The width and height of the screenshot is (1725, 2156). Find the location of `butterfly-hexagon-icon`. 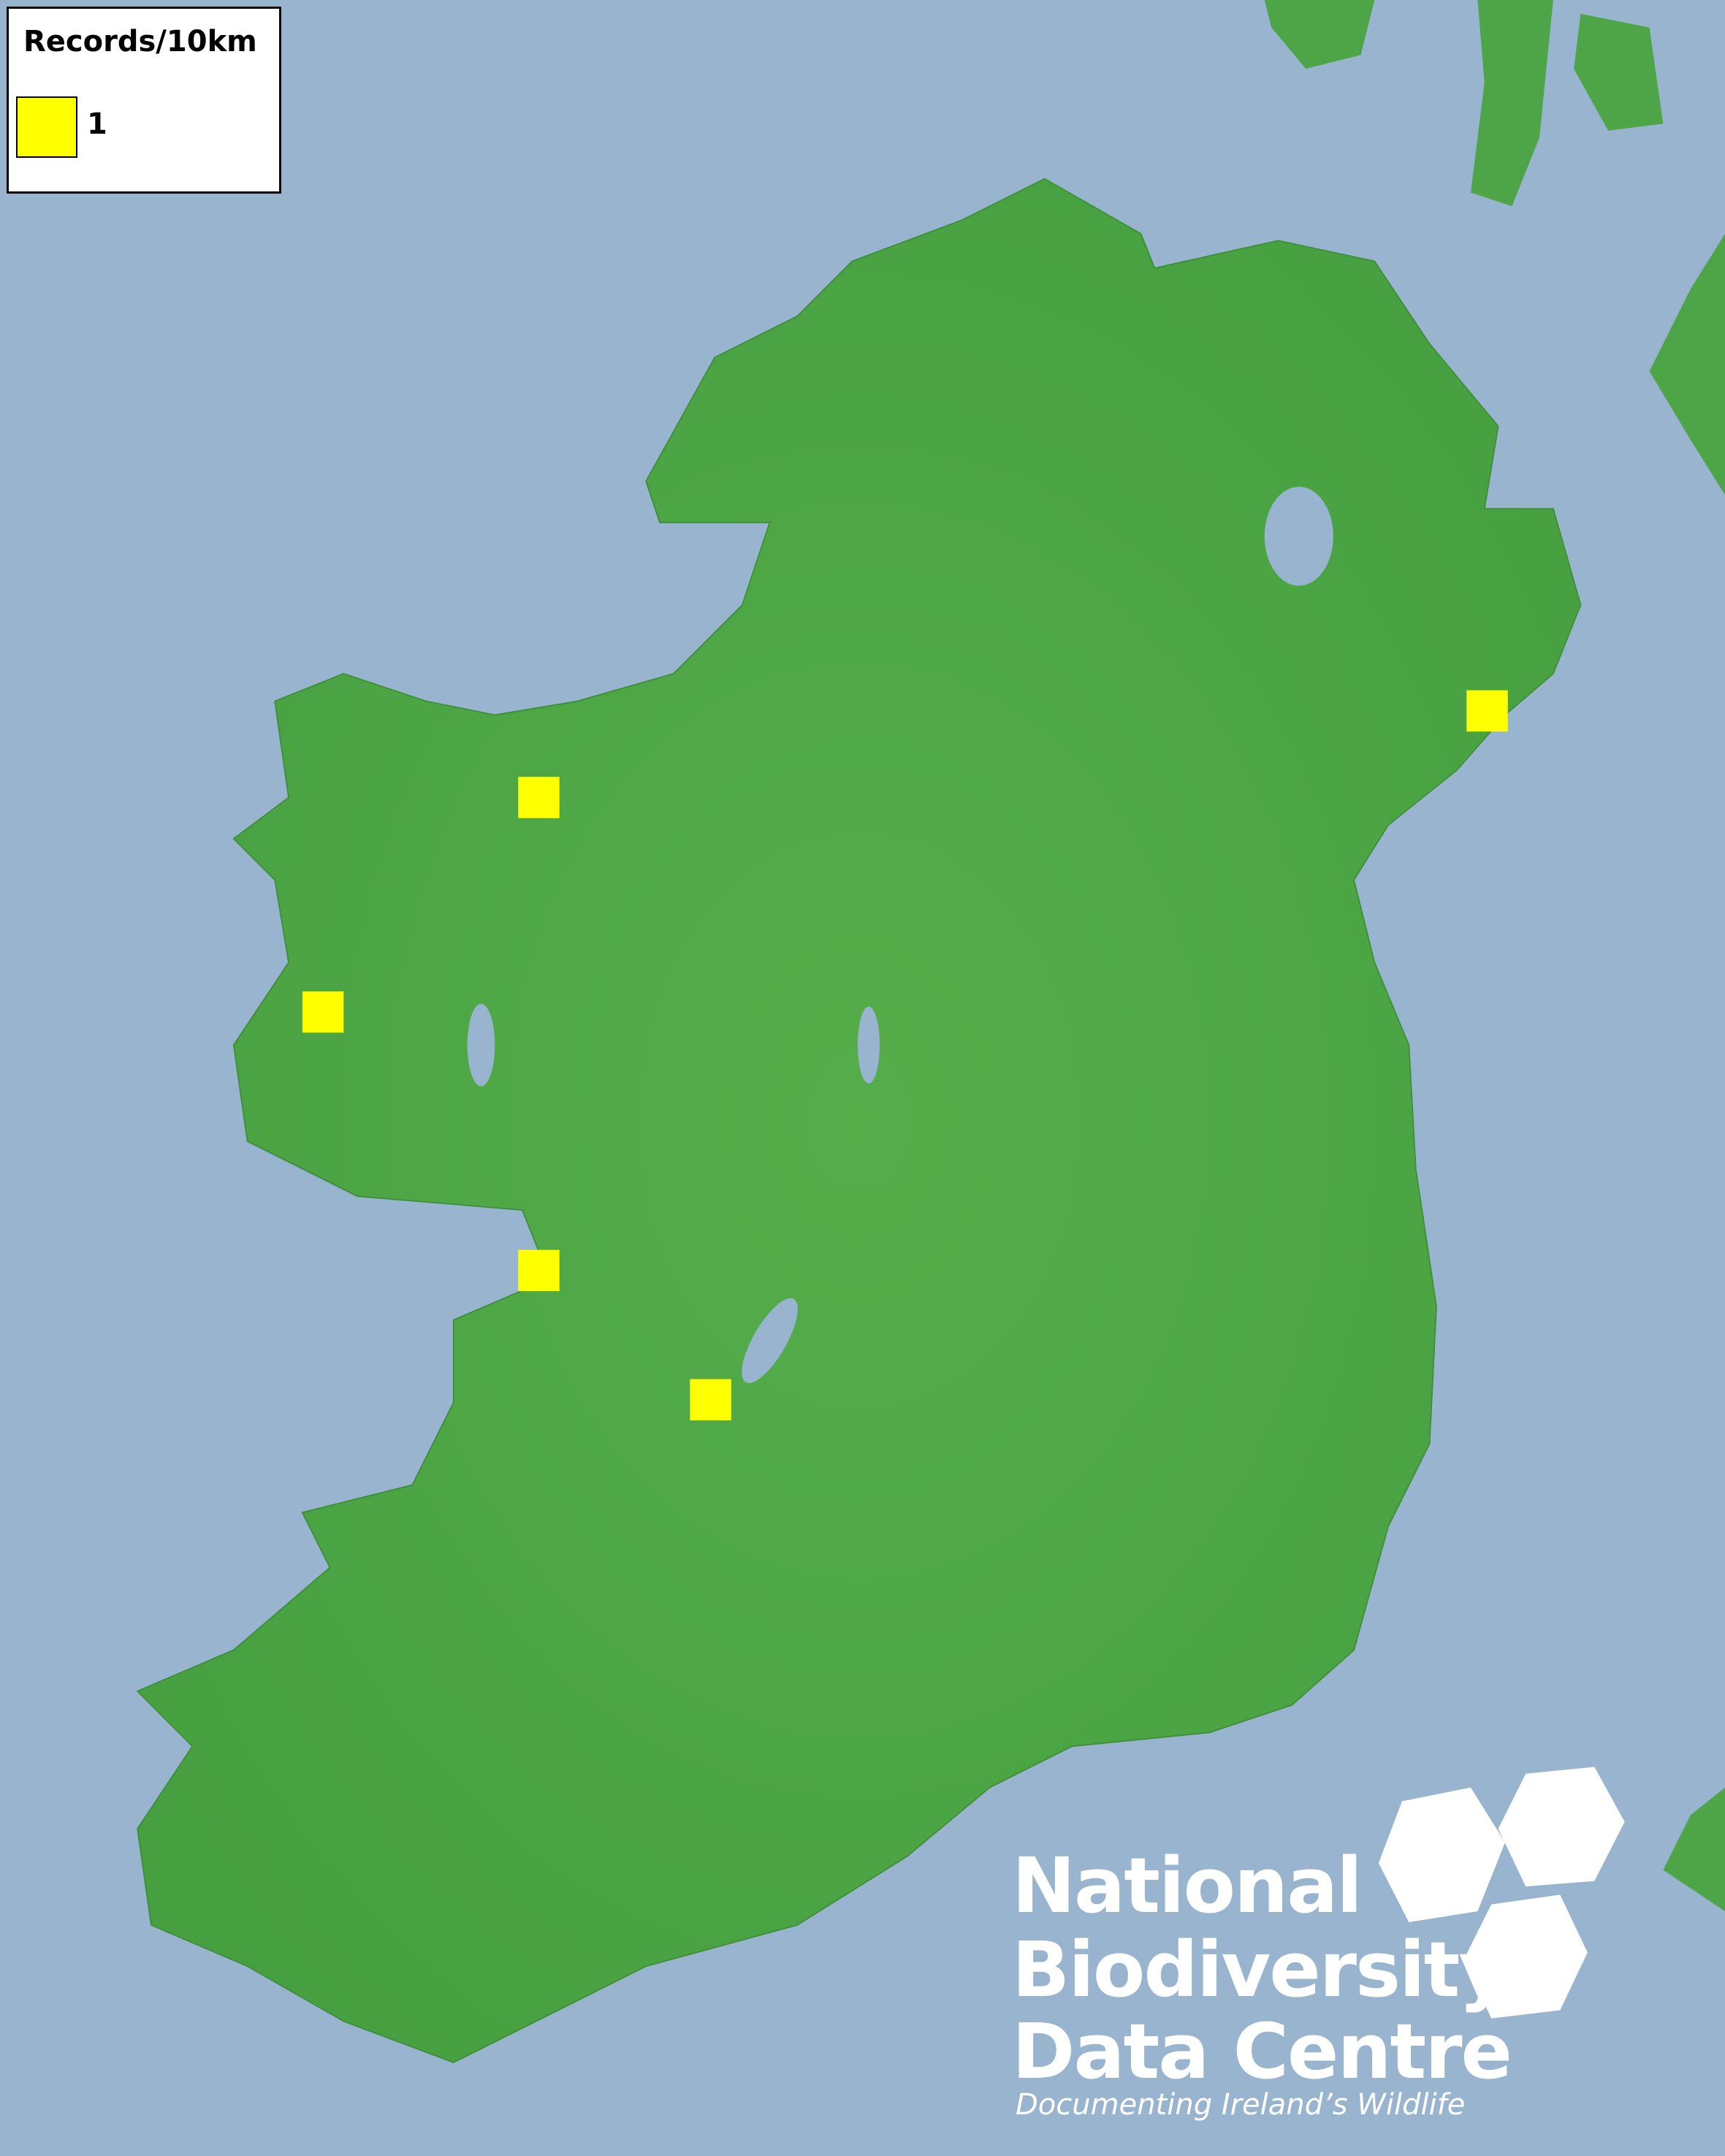

butterfly-hexagon-icon is located at coordinates (1561, 1827).